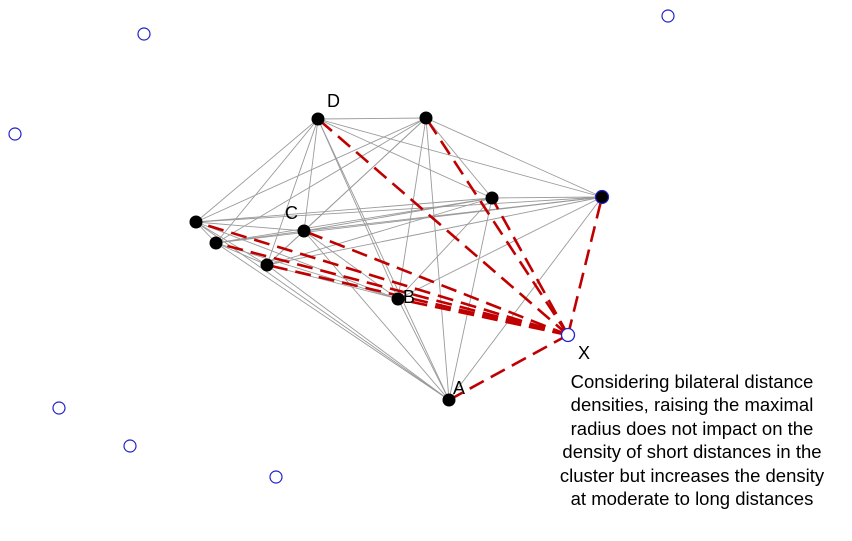 This screenshot has width=852, height=541. I want to click on edge-n6-n7, so click(241, 254).